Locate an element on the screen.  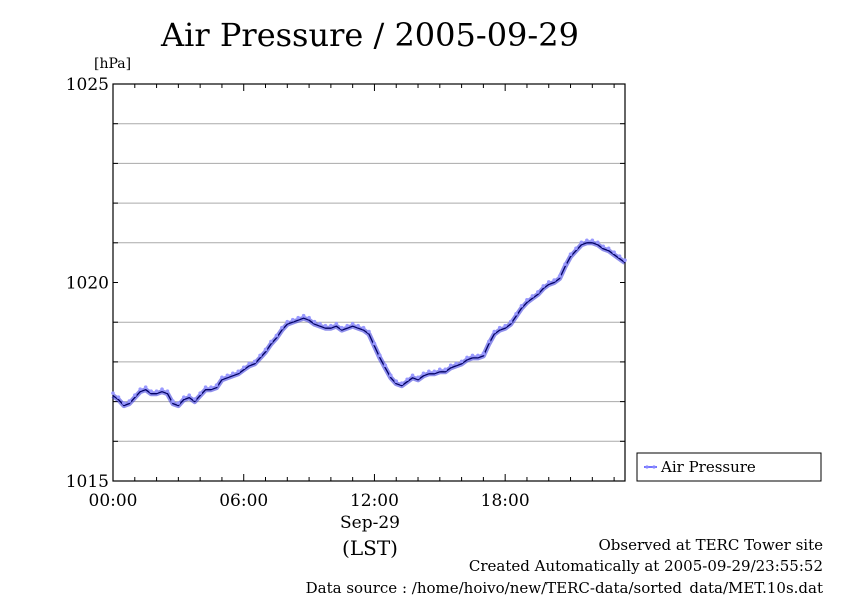
x-axis-date-label: Sep-29 is located at coordinates (370, 523).